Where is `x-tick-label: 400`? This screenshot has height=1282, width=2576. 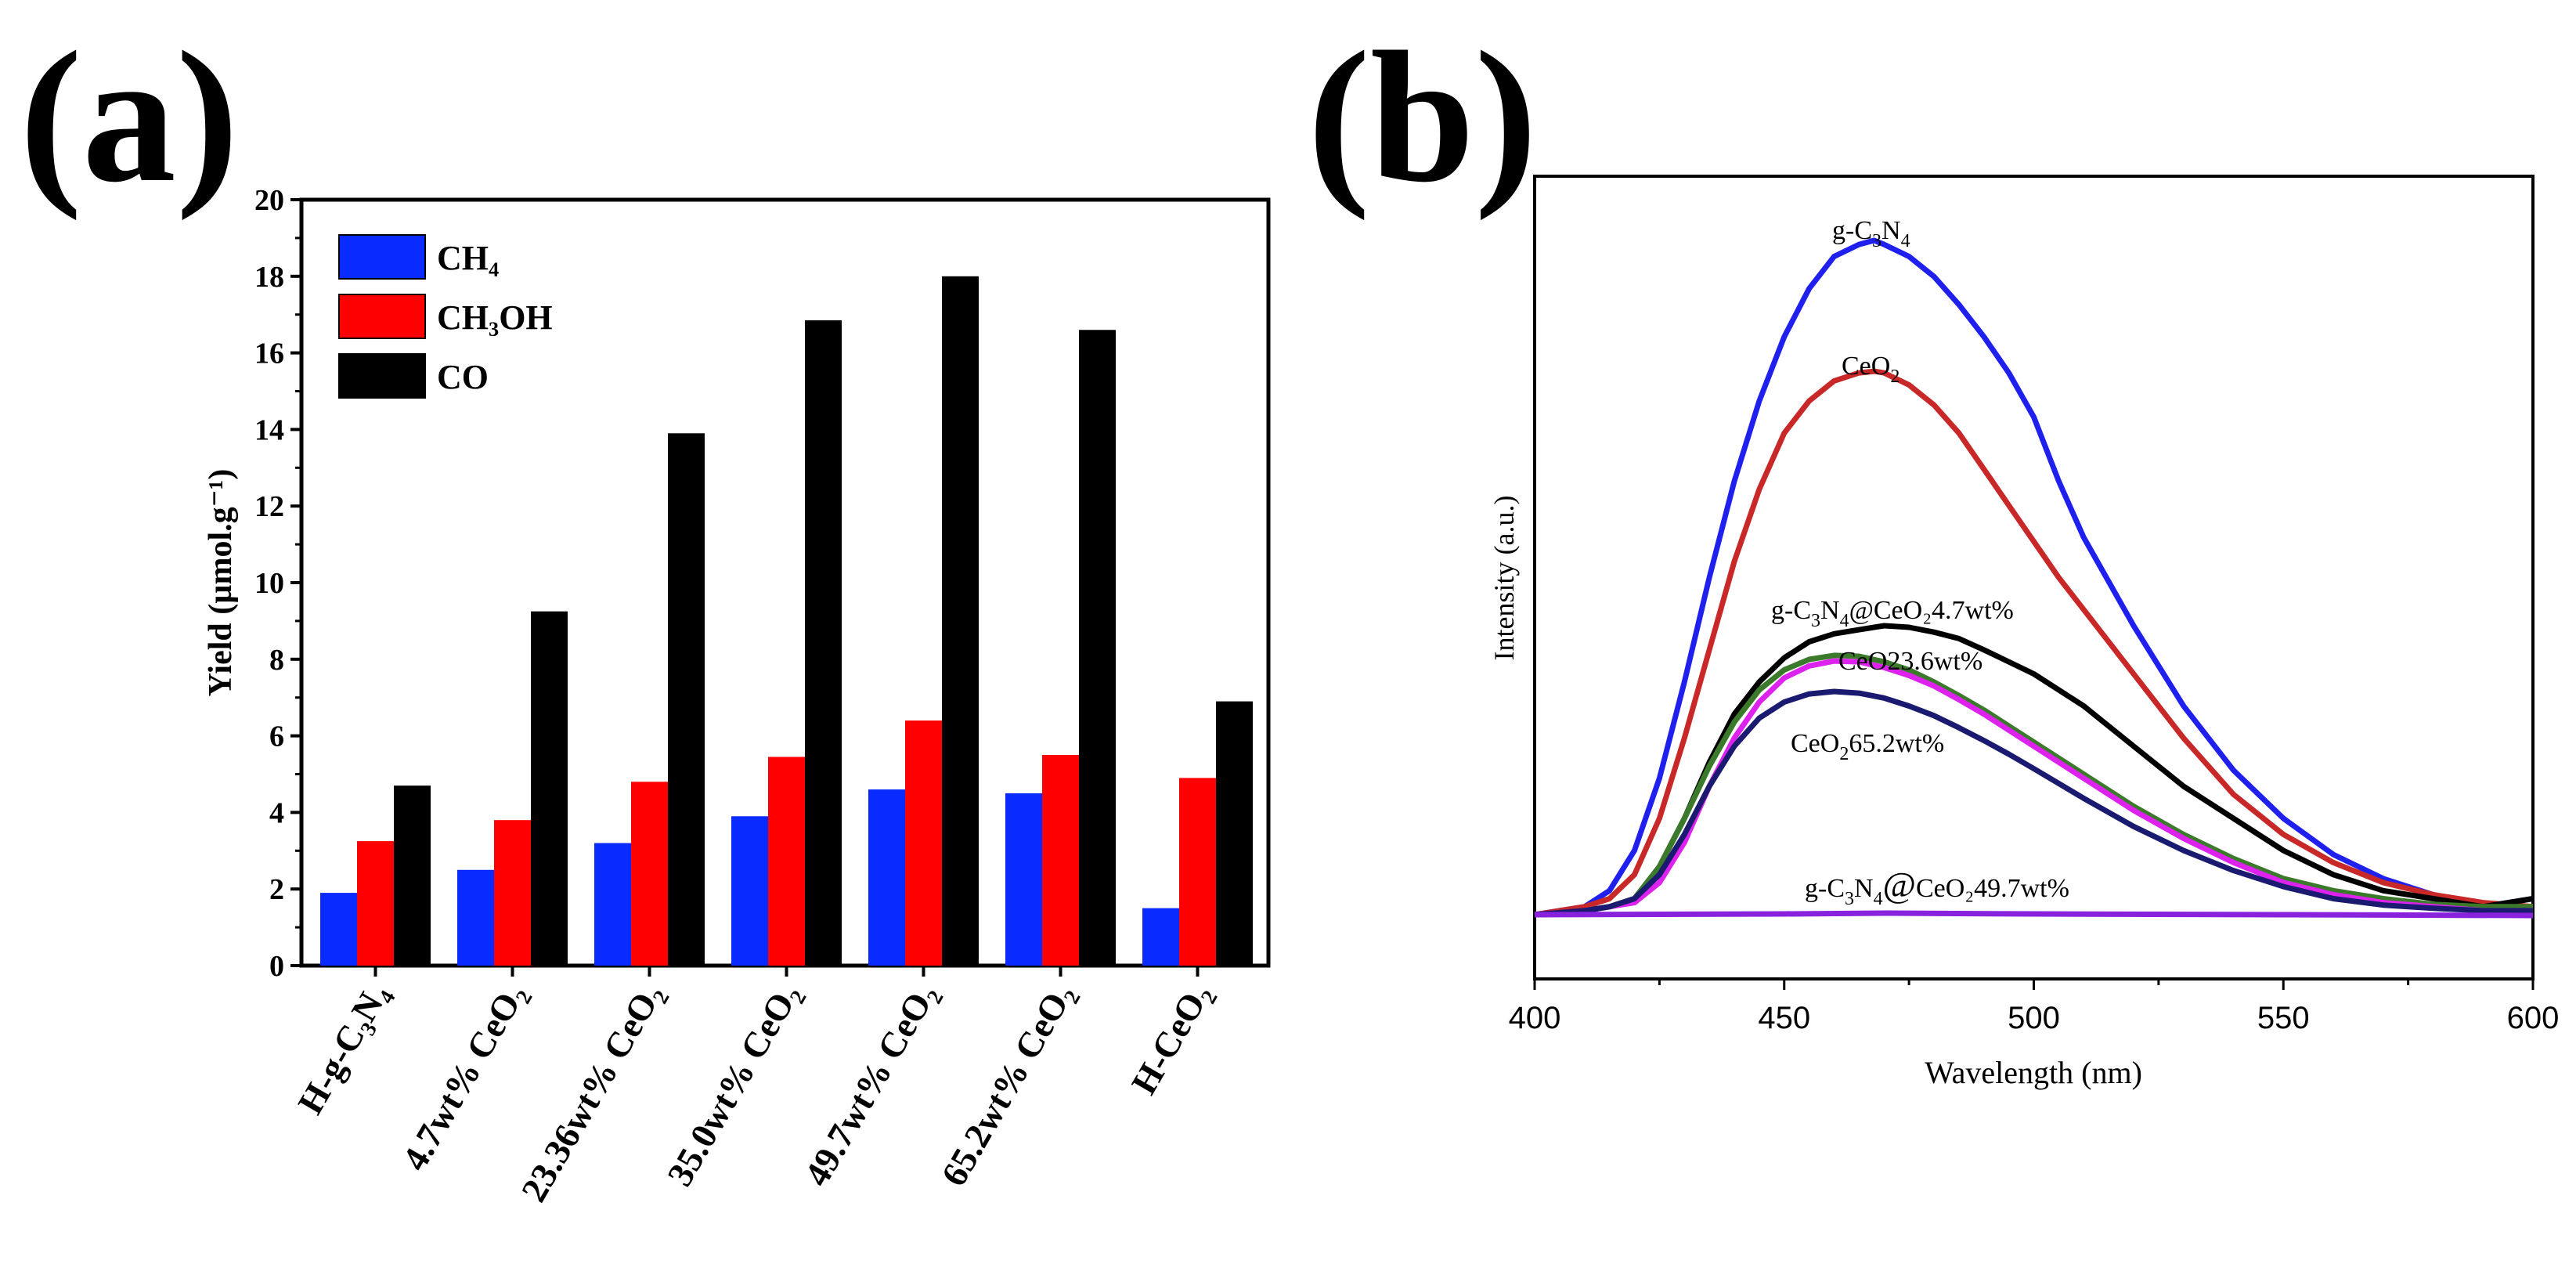
x-tick-label: 400 is located at coordinates (1535, 1018).